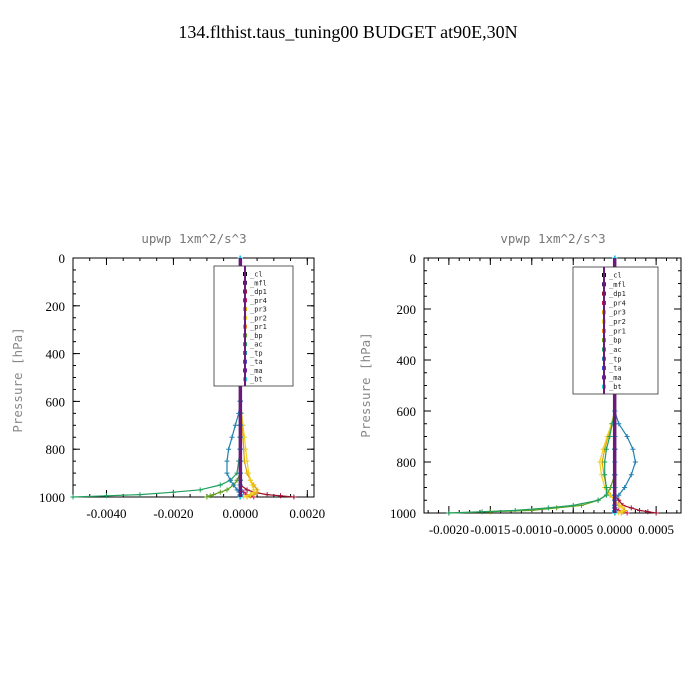 The height and width of the screenshot is (700, 700). I want to click on legend-label: _bp, so click(615, 341).